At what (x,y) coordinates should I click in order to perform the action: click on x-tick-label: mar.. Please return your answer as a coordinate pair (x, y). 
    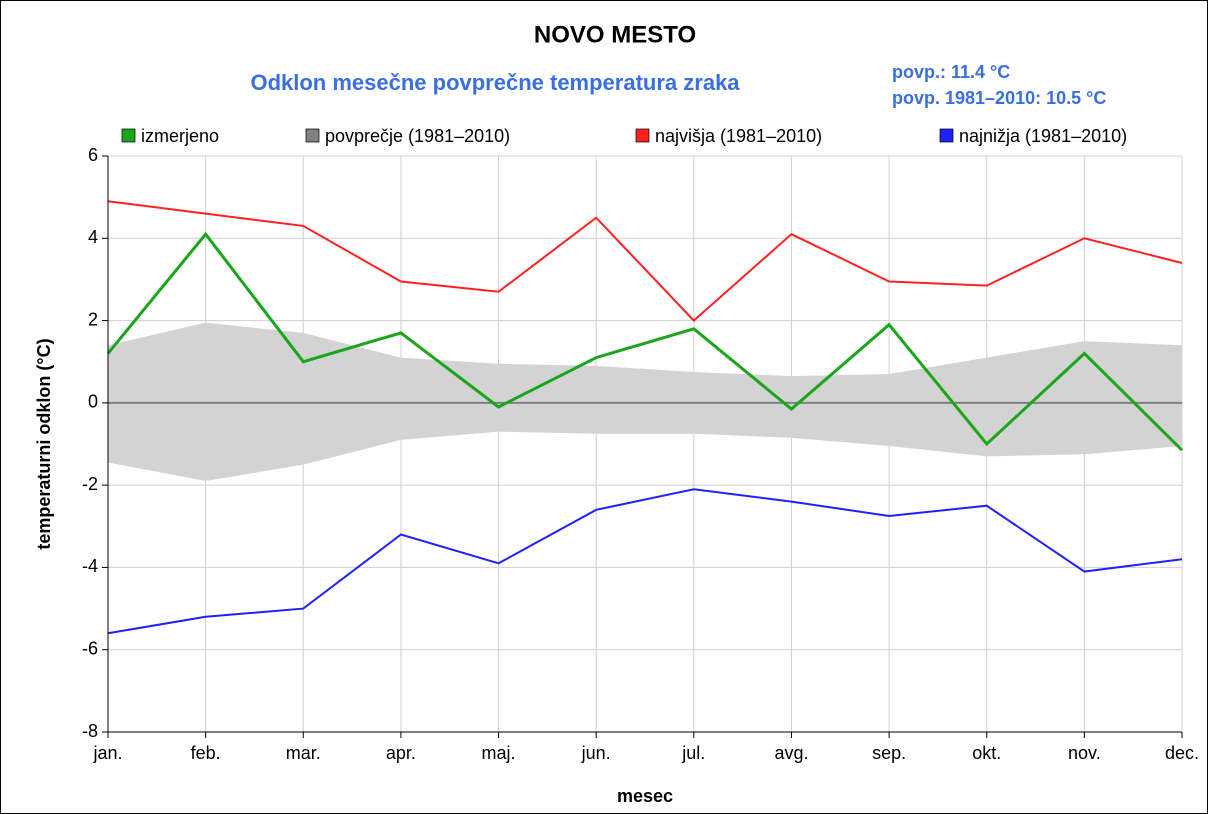
    Looking at the image, I should click on (303, 753).